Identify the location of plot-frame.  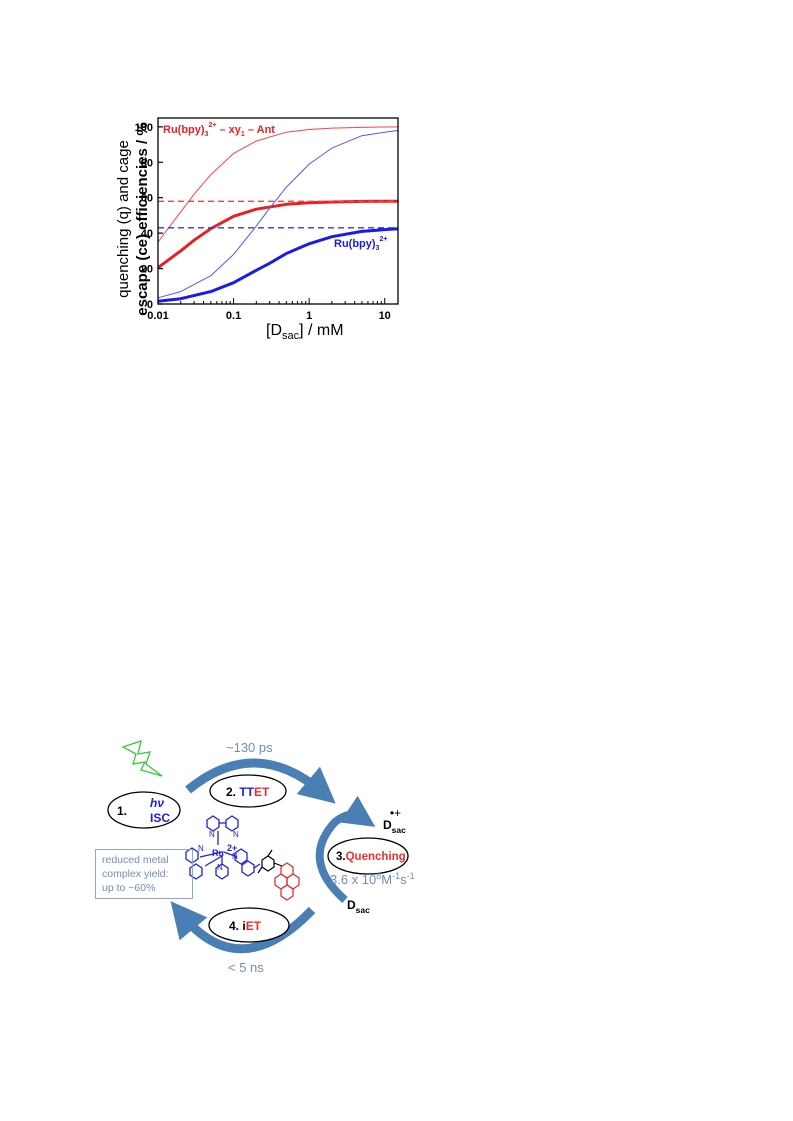
(278, 211).